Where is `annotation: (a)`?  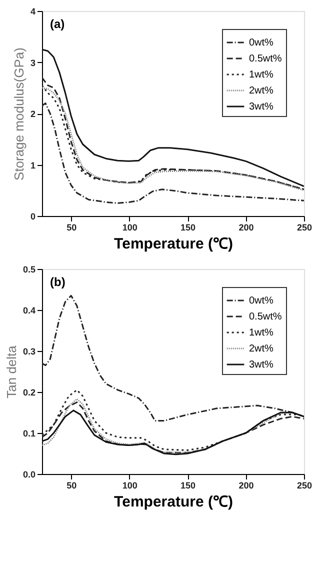
annotation: (a) is located at coordinates (57, 24).